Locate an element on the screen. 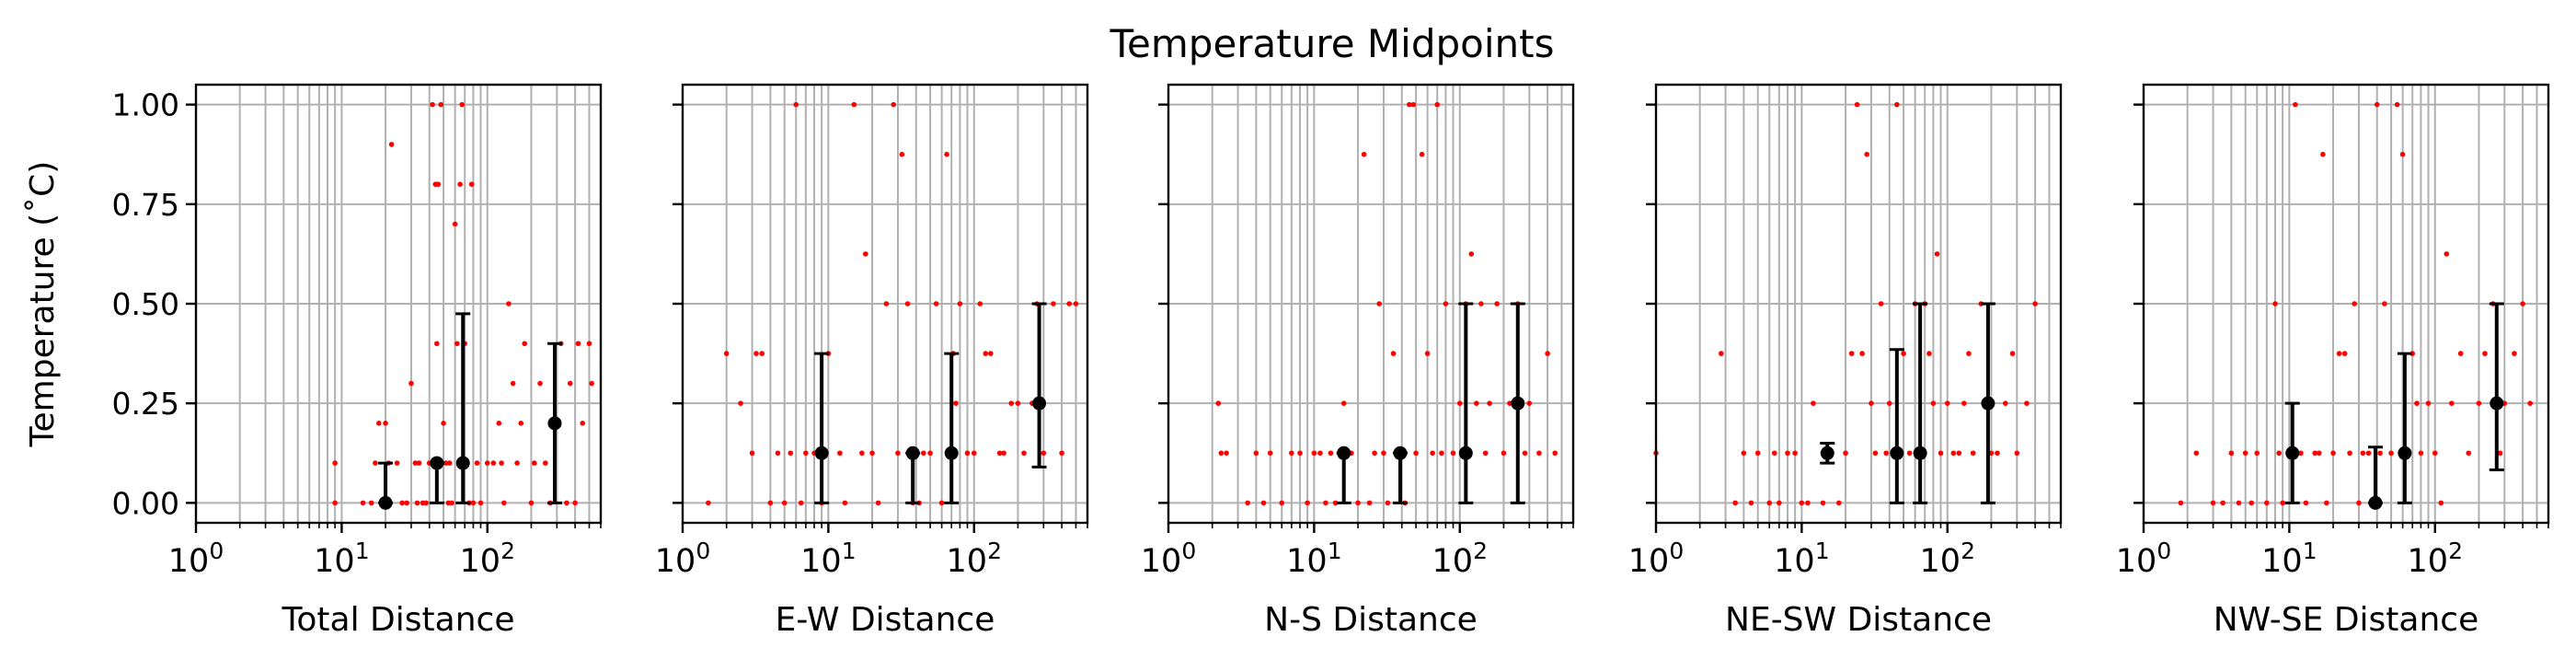  y-tick-label: 0.75 is located at coordinates (145, 205).